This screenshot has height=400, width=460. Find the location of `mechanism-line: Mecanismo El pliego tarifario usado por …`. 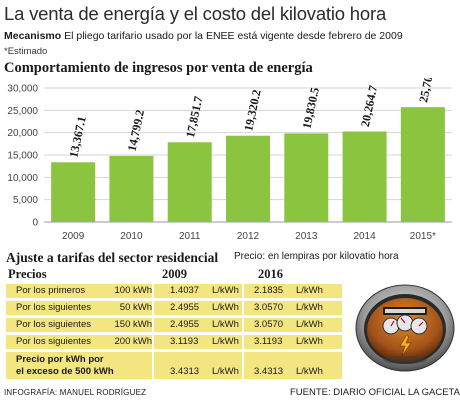

mechanism-line: Mecanismo El pliego tarifario usado por … is located at coordinates (203, 36).